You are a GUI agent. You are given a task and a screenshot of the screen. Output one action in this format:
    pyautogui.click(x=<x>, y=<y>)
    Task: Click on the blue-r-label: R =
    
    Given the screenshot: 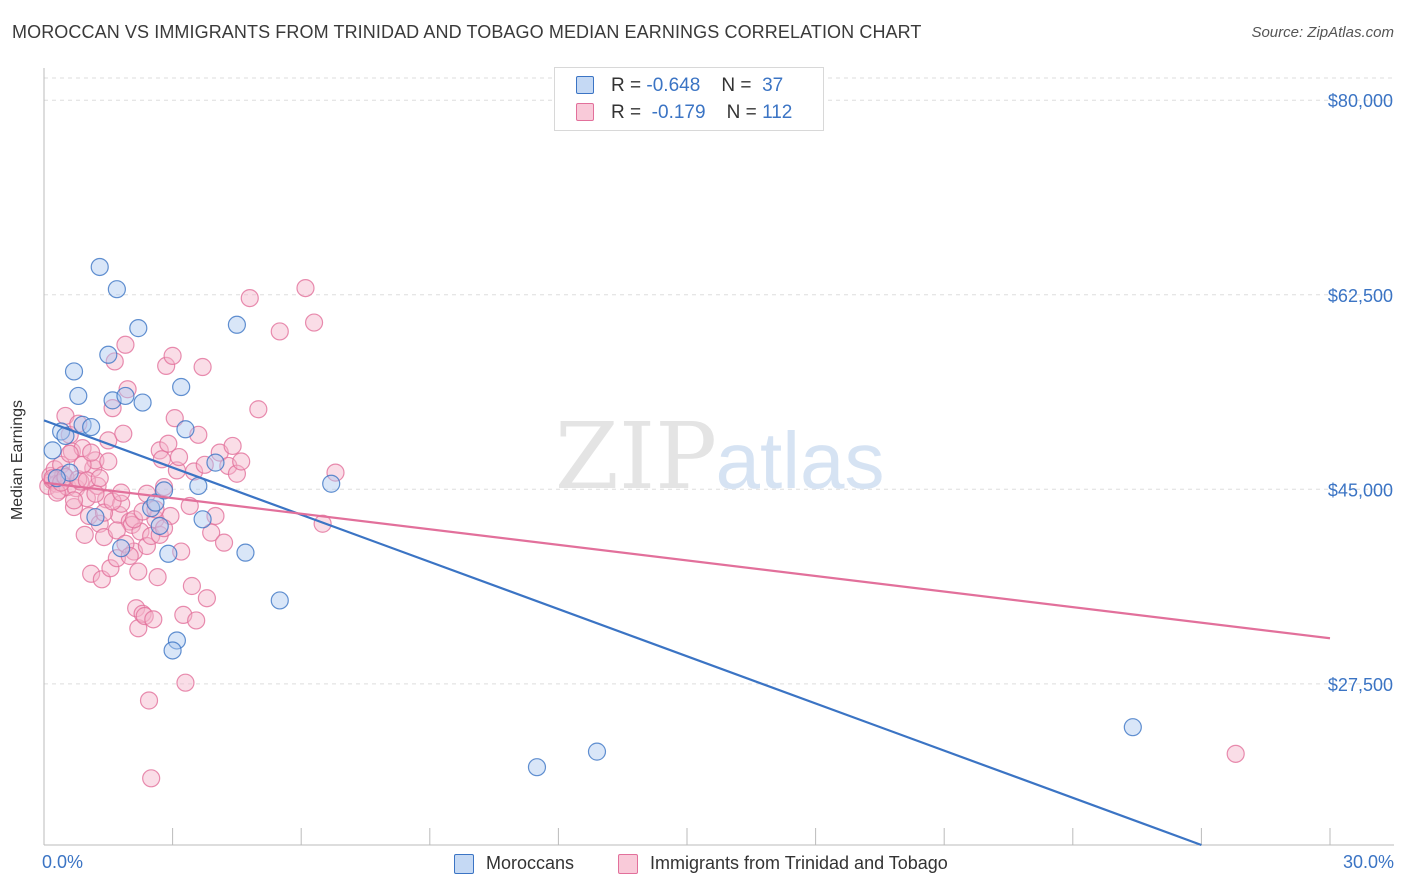 What is the action you would take?
    pyautogui.click(x=626, y=85)
    